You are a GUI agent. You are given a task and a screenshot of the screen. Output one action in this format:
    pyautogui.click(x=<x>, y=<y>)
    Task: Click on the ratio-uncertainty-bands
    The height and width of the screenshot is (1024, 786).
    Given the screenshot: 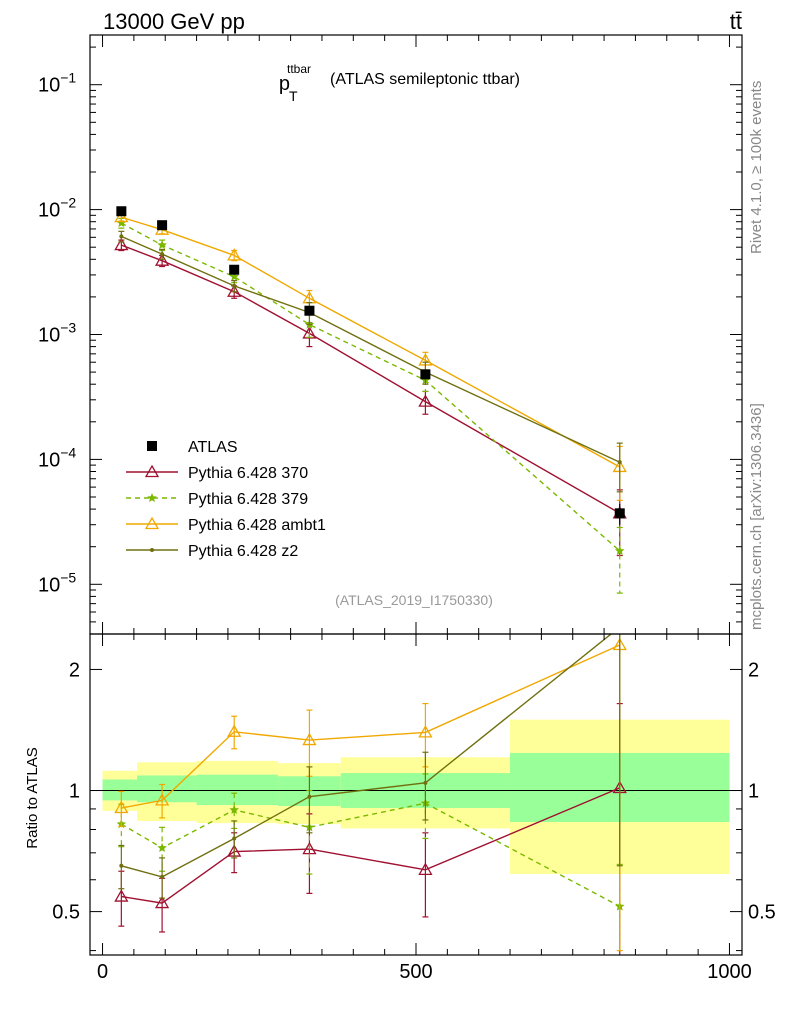 What is the action you would take?
    pyautogui.click(x=416, y=797)
    